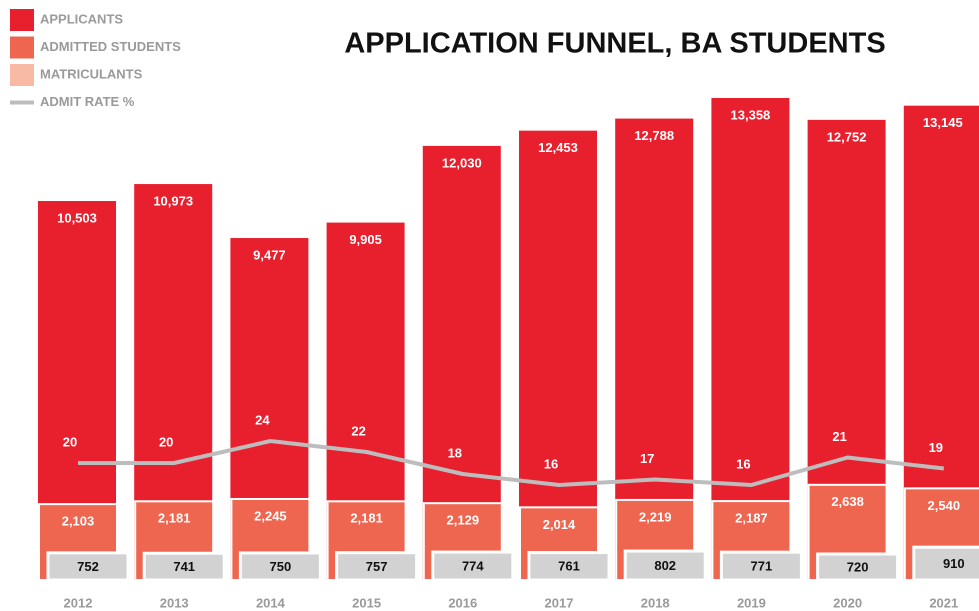 The height and width of the screenshot is (611, 979). What do you see at coordinates (77, 217) in the screenshot?
I see `data-label: 10,503` at bounding box center [77, 217].